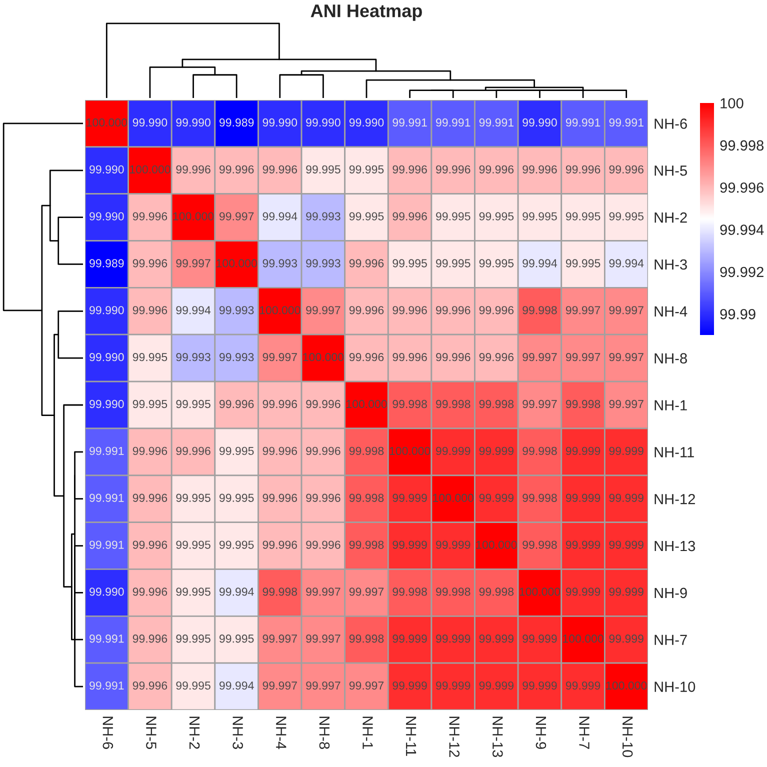  I want to click on x-tick-label: NH-6, so click(108, 732).